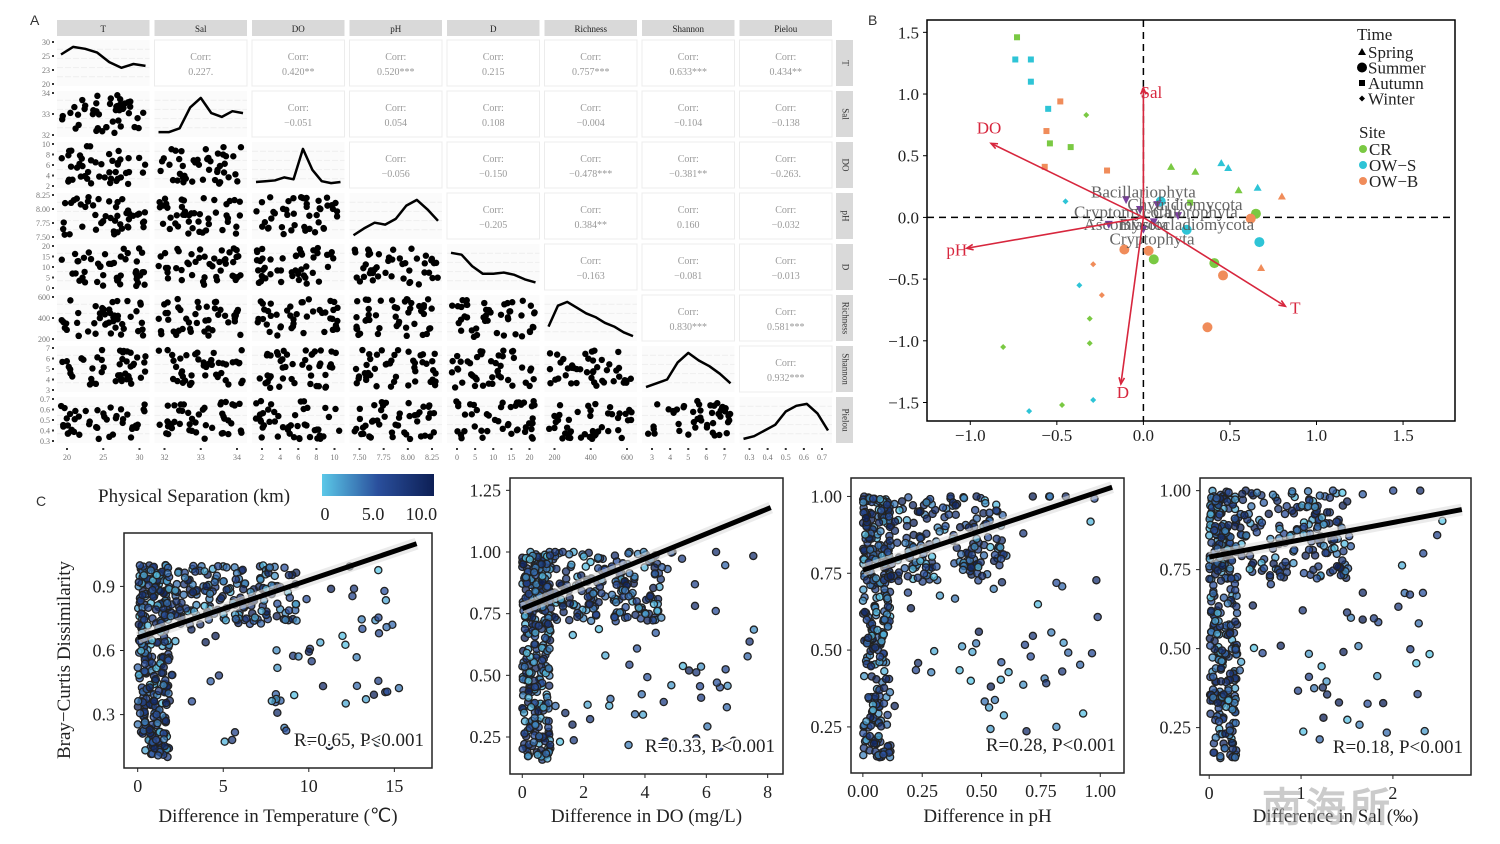 This screenshot has height=844, width=1500. What do you see at coordinates (844, 165) in the screenshot?
I see `strip-right-DO` at bounding box center [844, 165].